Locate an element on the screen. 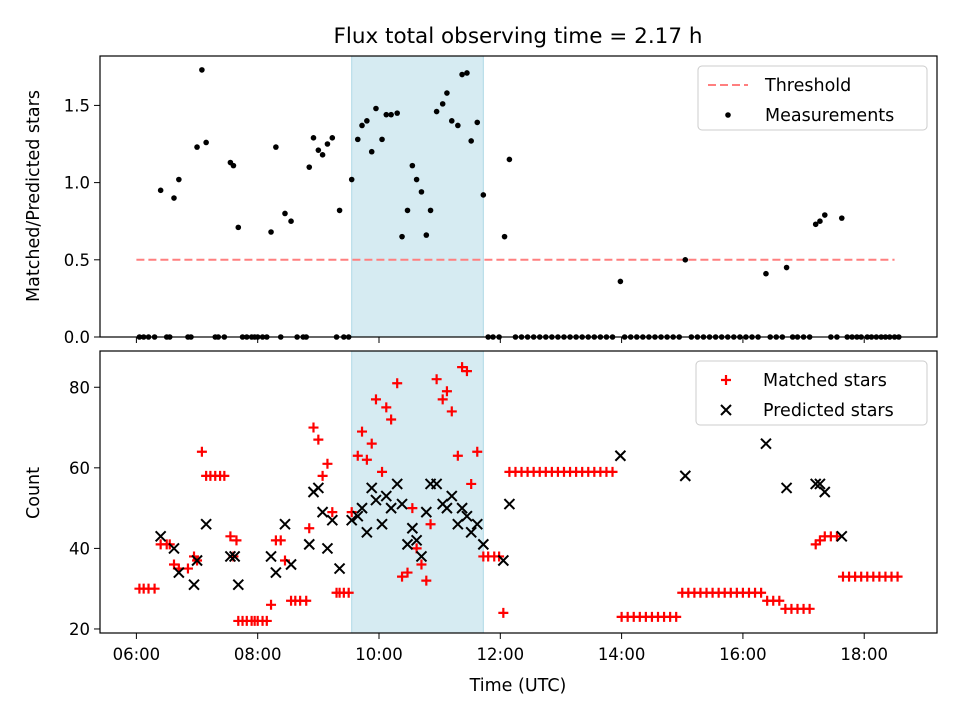 This screenshot has height=720, width=960. x-axis-label: Time (UTC) is located at coordinates (518, 686).